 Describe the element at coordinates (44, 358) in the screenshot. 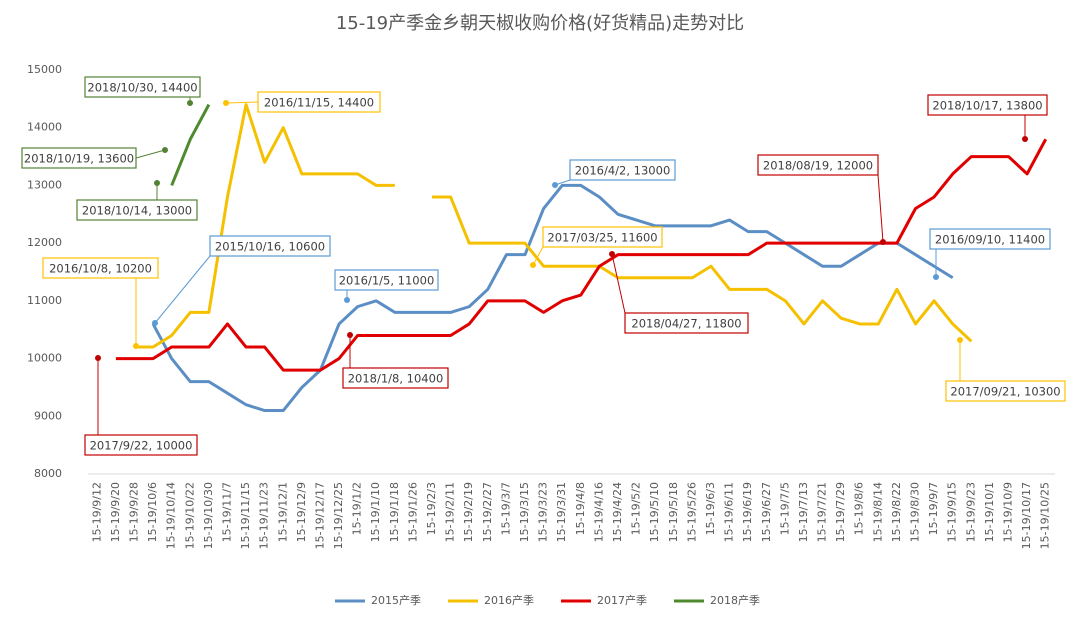

I see `y-tick-label: 10000` at that location.